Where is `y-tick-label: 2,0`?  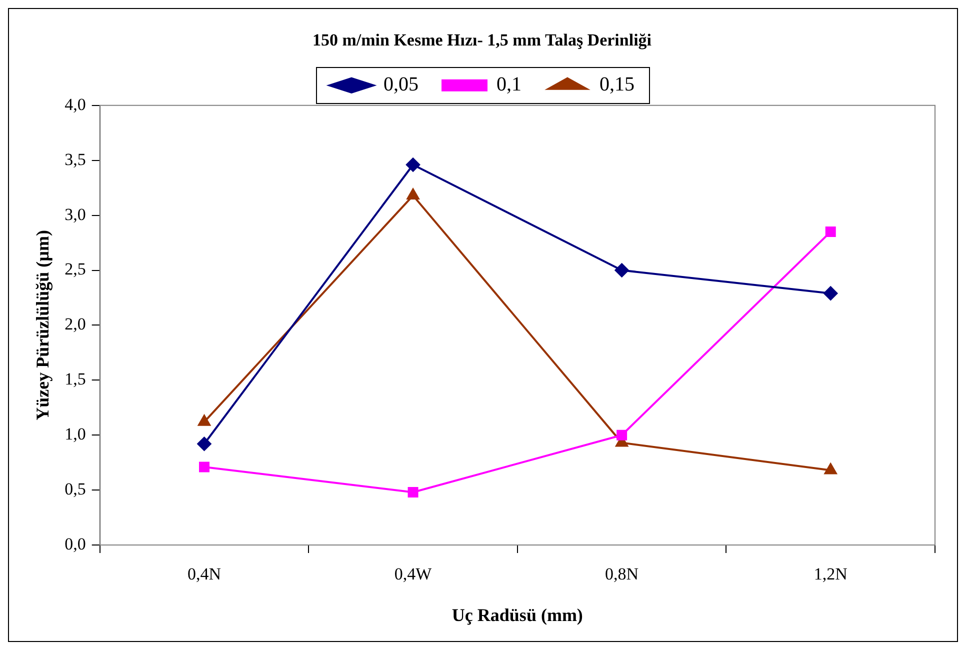 y-tick-label: 2,0 is located at coordinates (75, 324).